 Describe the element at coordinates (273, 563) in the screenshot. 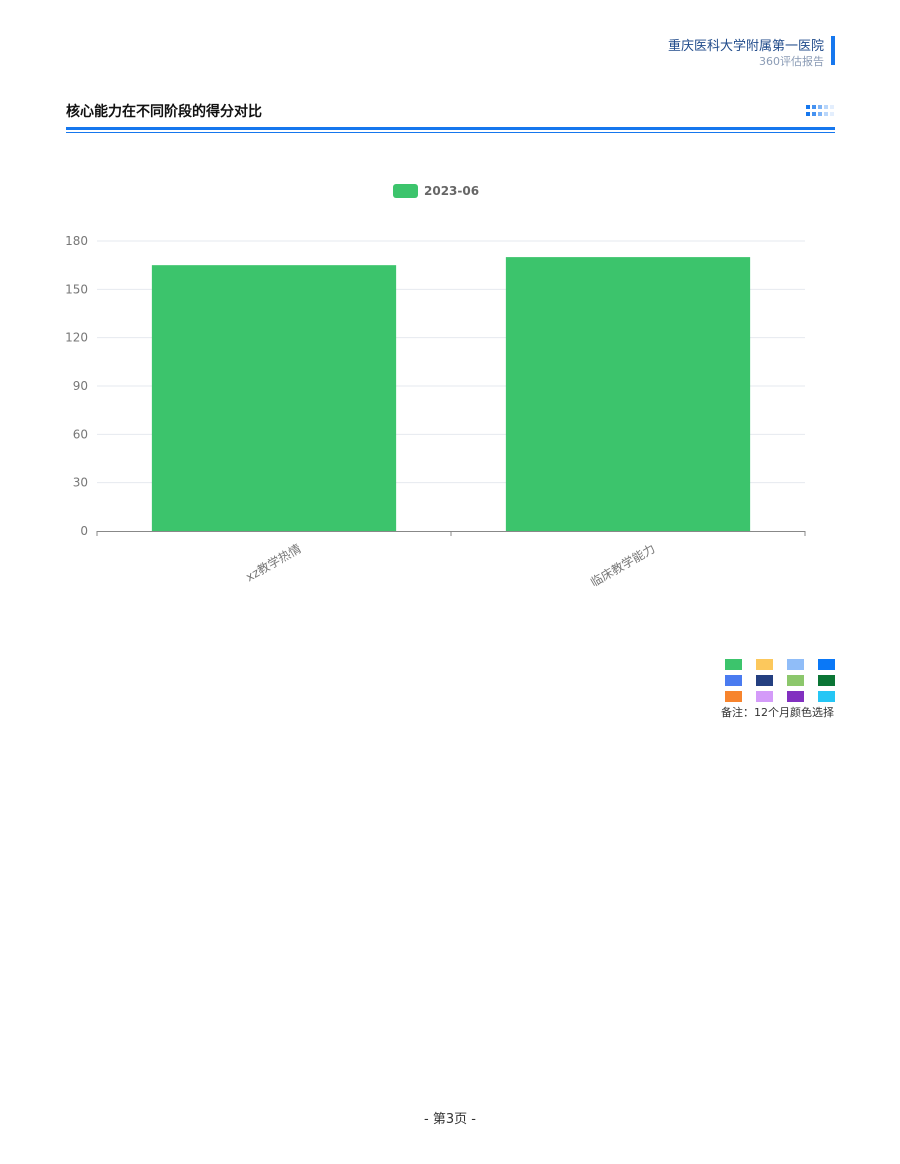

I see `x-tick-label: xz教学热情` at that location.